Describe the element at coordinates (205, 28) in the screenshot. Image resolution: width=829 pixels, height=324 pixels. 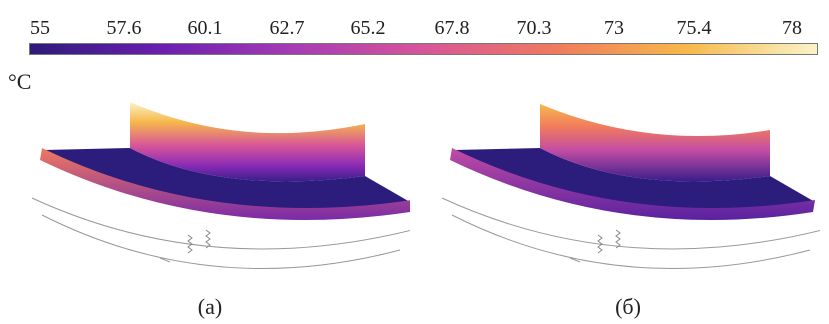
I see `colorbar-tick-label: 60.1` at that location.